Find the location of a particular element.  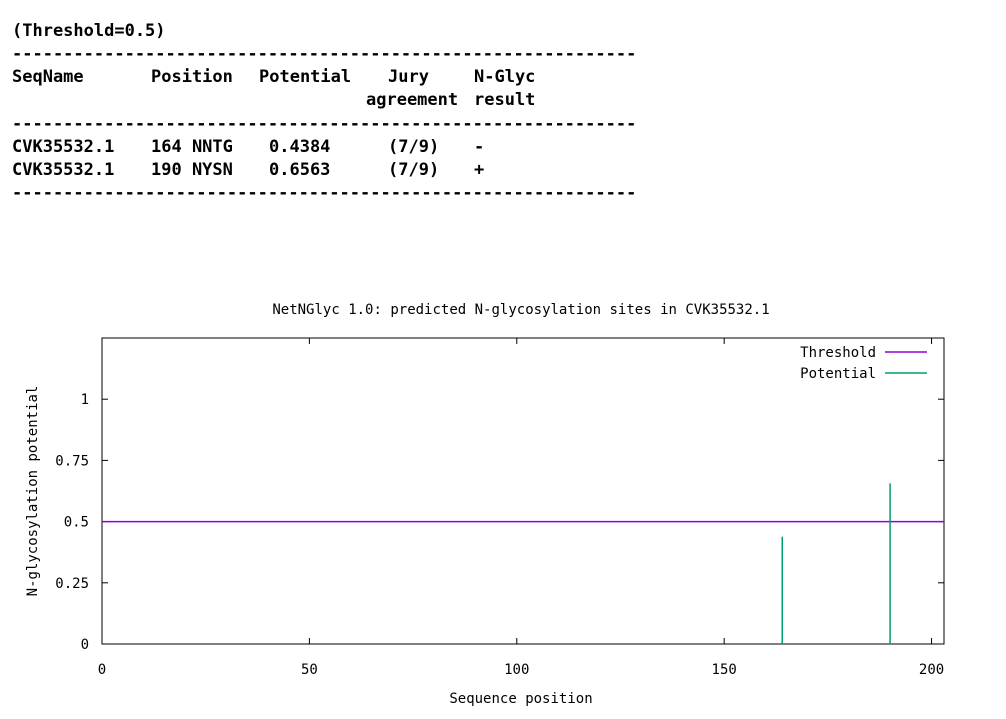

row-position: 190 NYSN is located at coordinates (192, 170).